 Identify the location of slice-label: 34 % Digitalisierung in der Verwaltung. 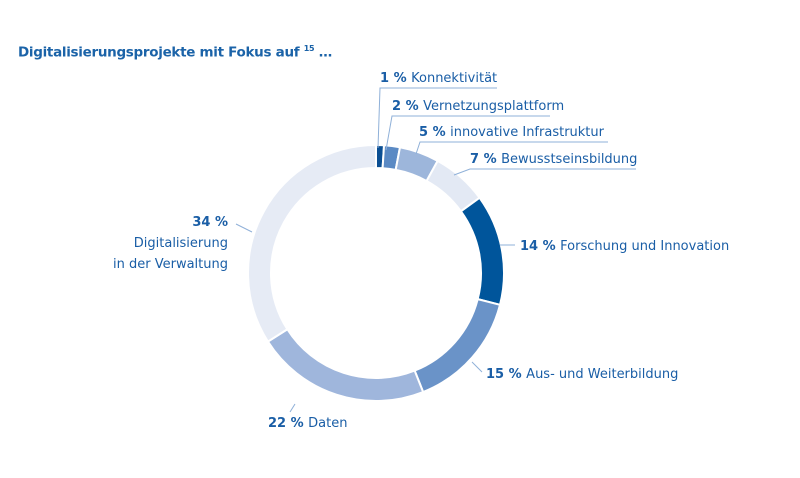
(170, 243).